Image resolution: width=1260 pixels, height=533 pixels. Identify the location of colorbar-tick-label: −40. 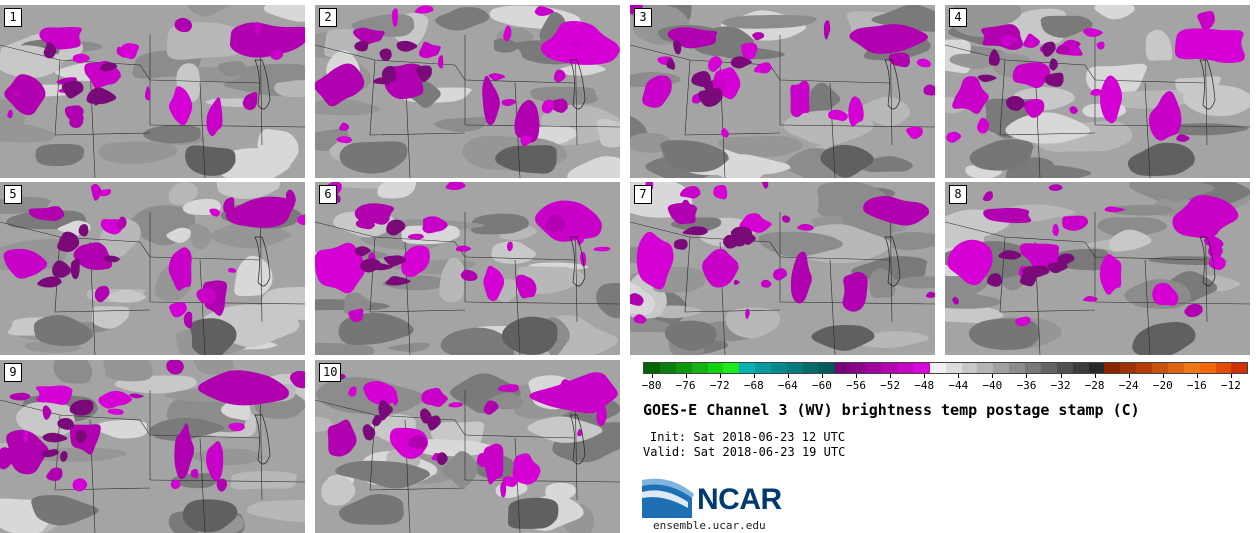
(992, 385).